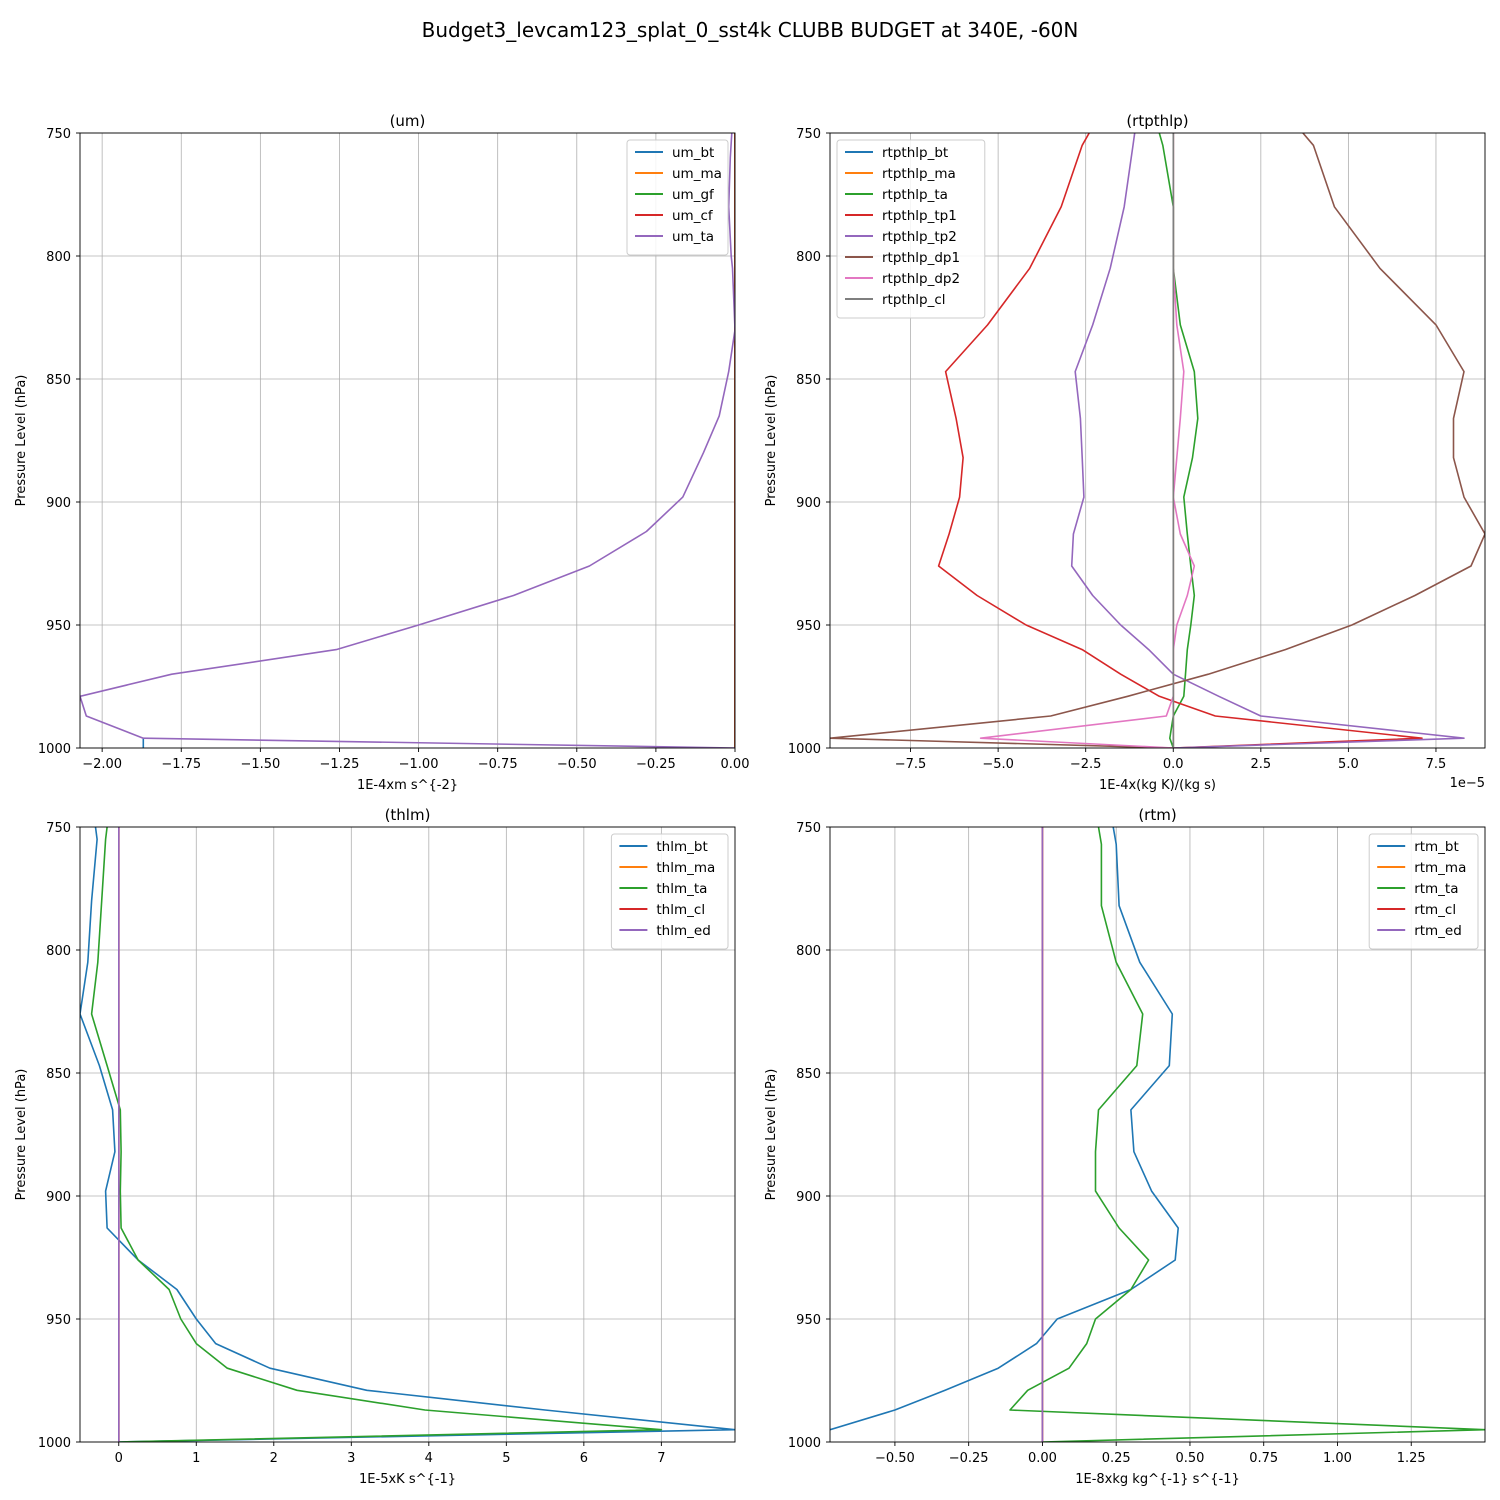 The image size is (1500, 1500). What do you see at coordinates (1348, 764) in the screenshot?
I see `x-tick-label: 5.0` at bounding box center [1348, 764].